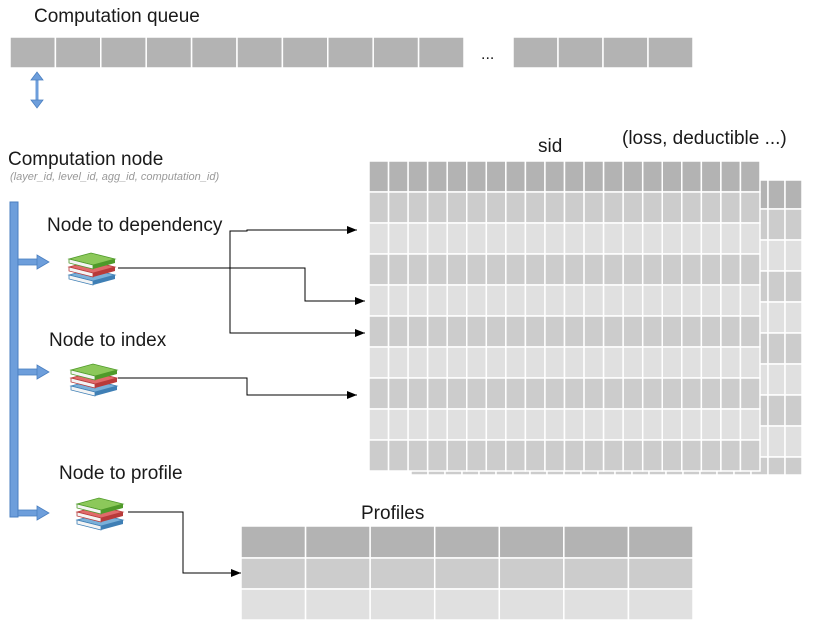 This screenshot has width=817, height=635. What do you see at coordinates (184, 544) in the screenshot?
I see `connector-profile-to-profiles` at bounding box center [184, 544].